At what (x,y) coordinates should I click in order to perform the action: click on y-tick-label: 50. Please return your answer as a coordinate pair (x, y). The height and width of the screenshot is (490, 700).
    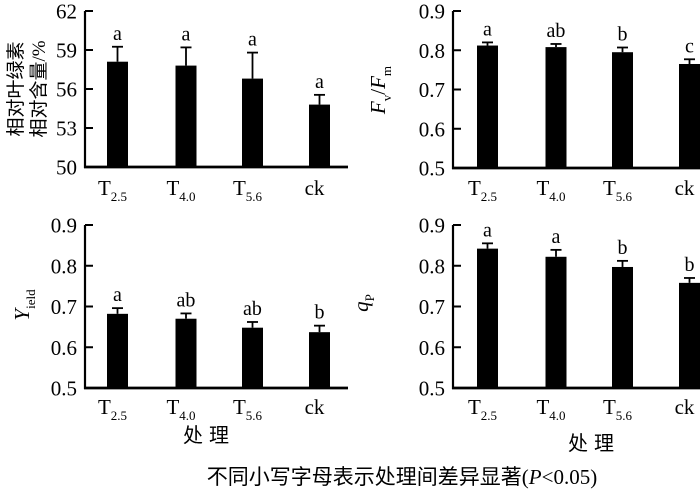
    Looking at the image, I should click on (66, 168).